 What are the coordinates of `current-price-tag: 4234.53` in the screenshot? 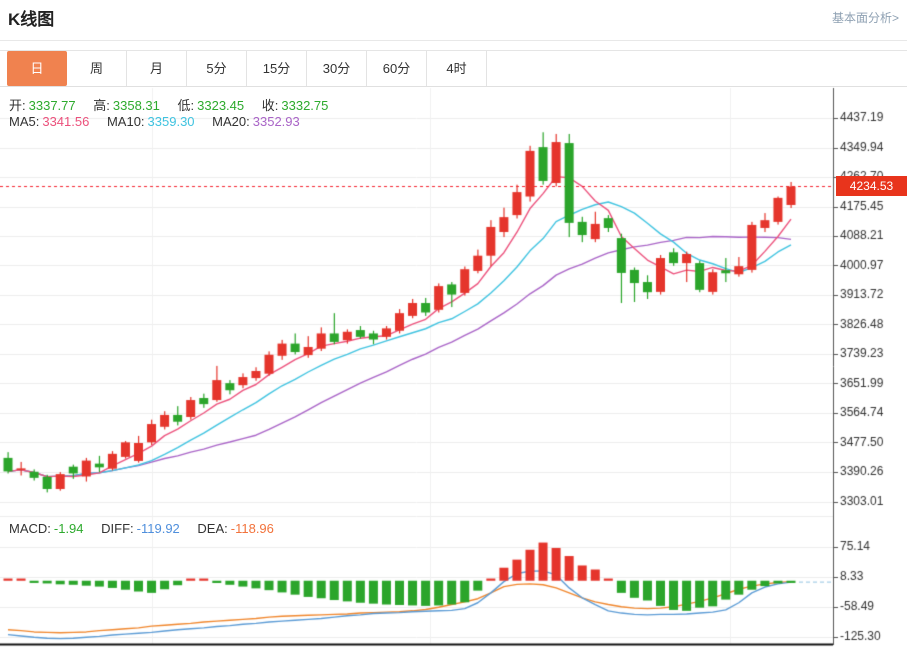 It's located at (871, 186).